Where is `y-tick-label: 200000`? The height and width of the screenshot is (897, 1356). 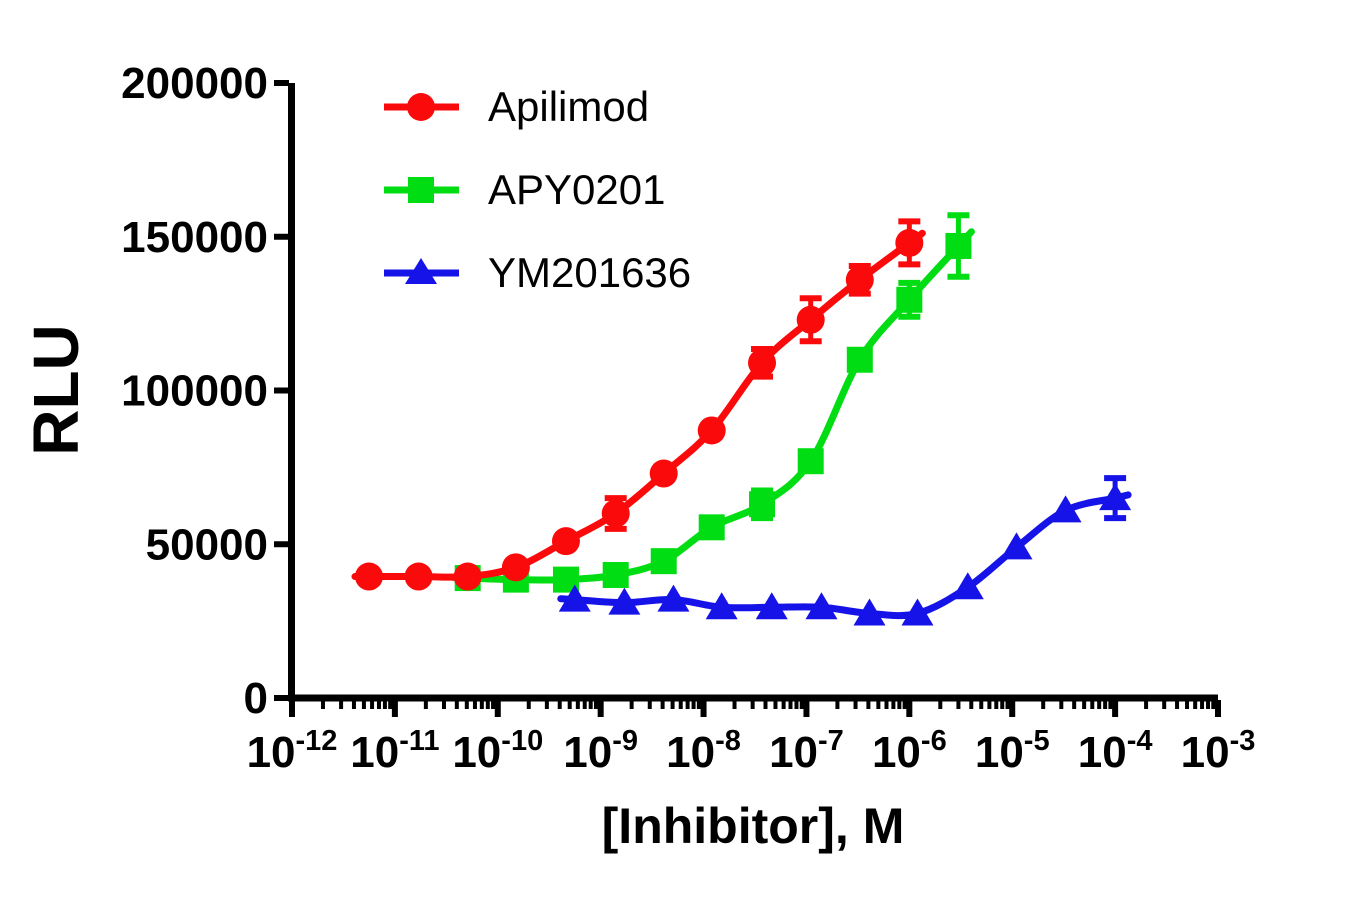
y-tick-label: 200000 is located at coordinates (194, 83).